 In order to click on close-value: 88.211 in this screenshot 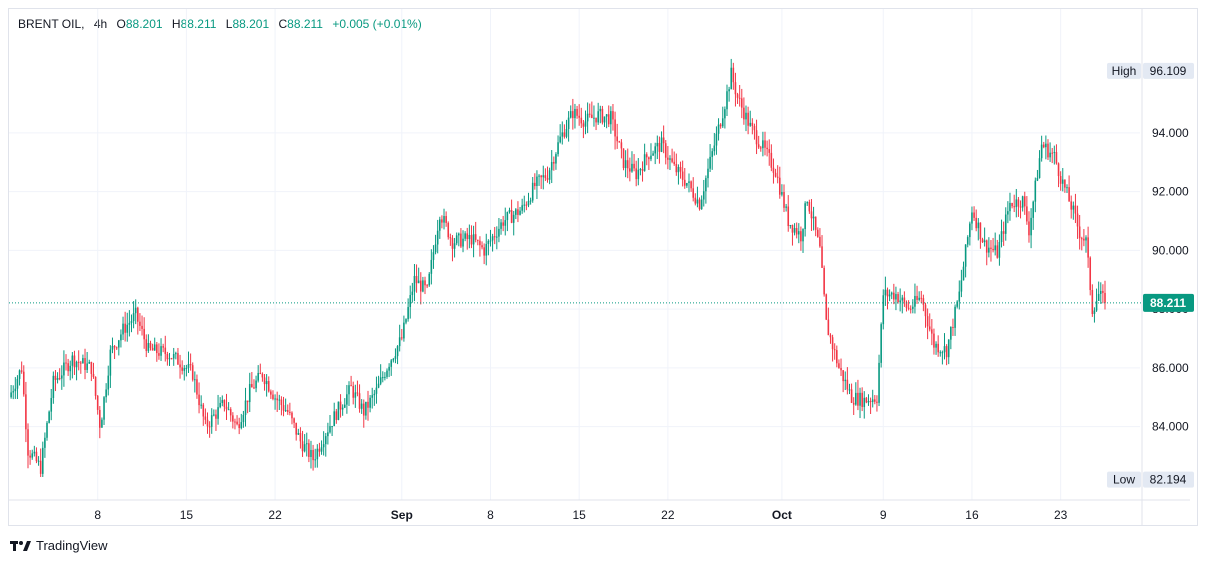, I will do `click(305, 24)`.